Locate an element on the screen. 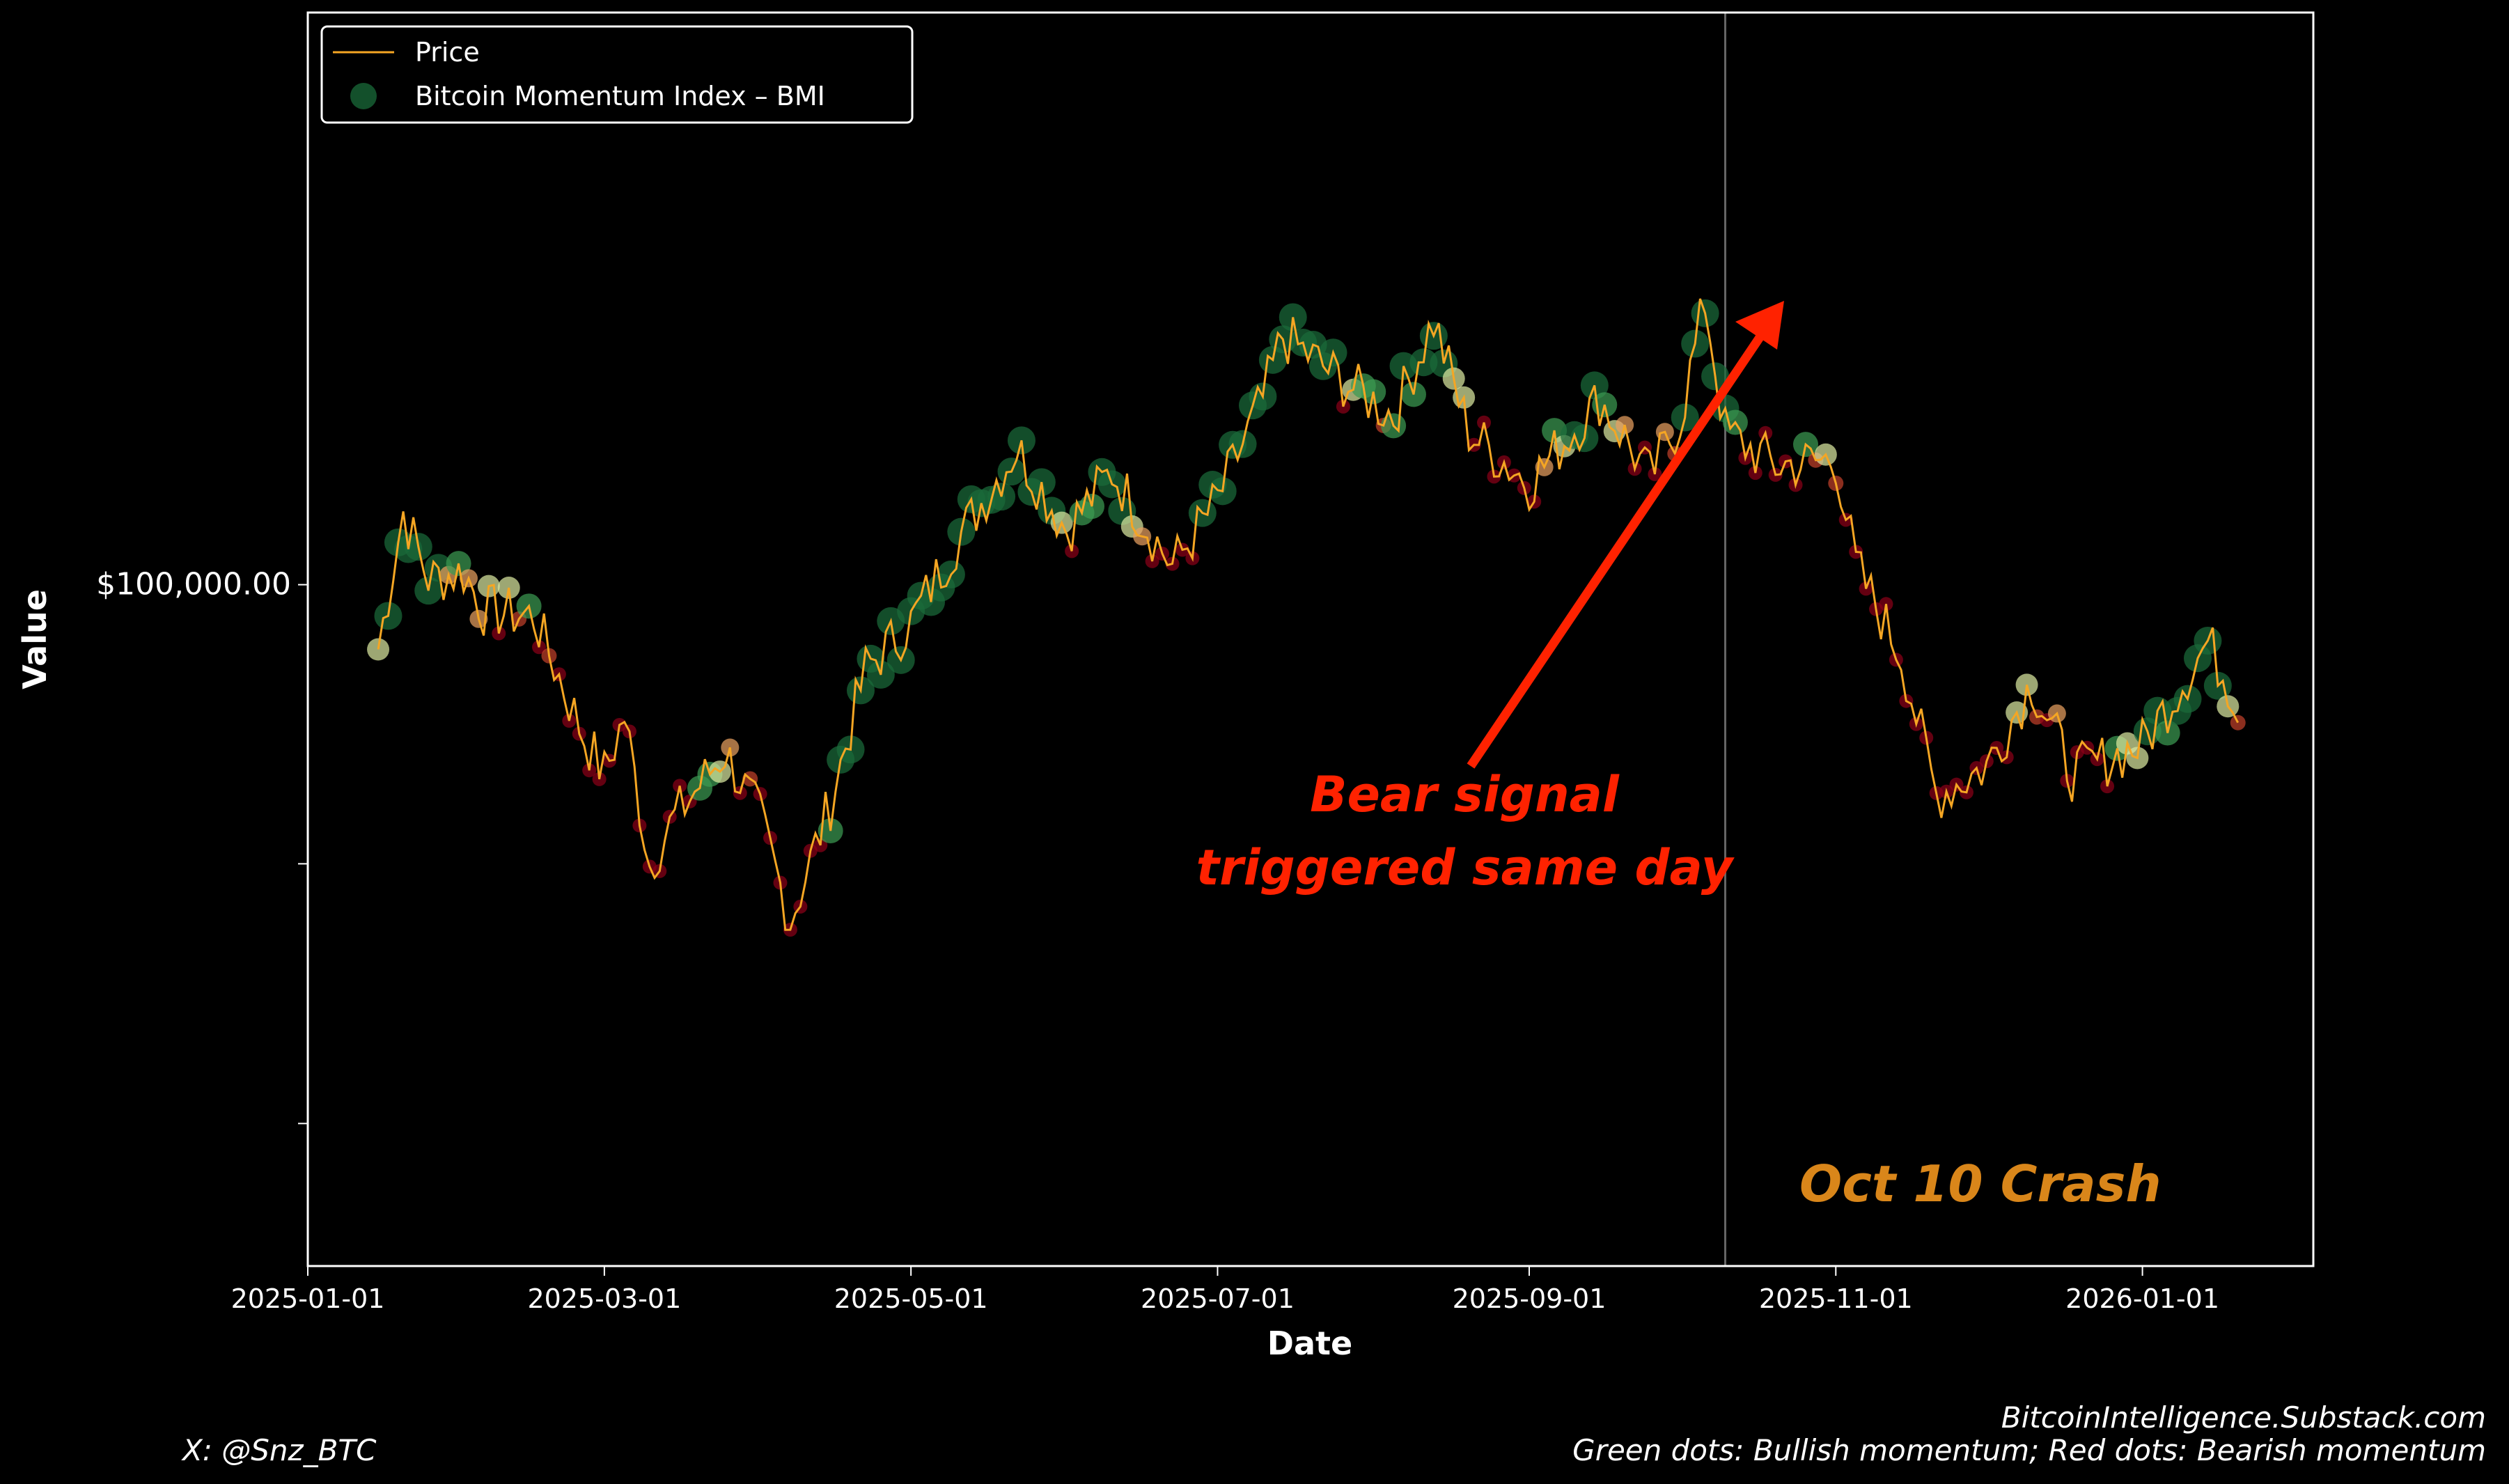 The image size is (2509, 1484). bear-signal-annotation: Bear signal triggered same day is located at coordinates (1490, 598).